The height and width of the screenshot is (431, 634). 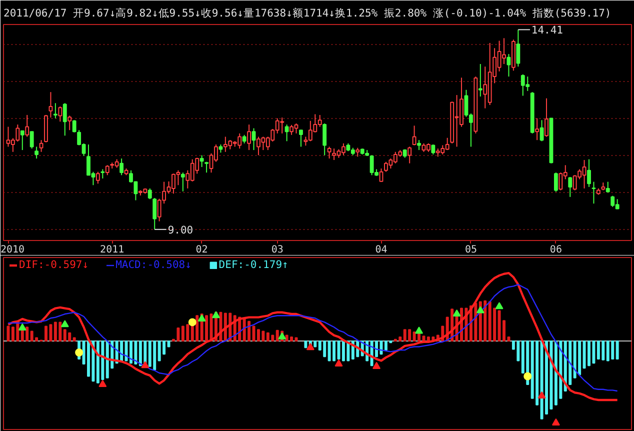 I want to click on legend-label: MACD:-0.508↓, so click(x=154, y=265).